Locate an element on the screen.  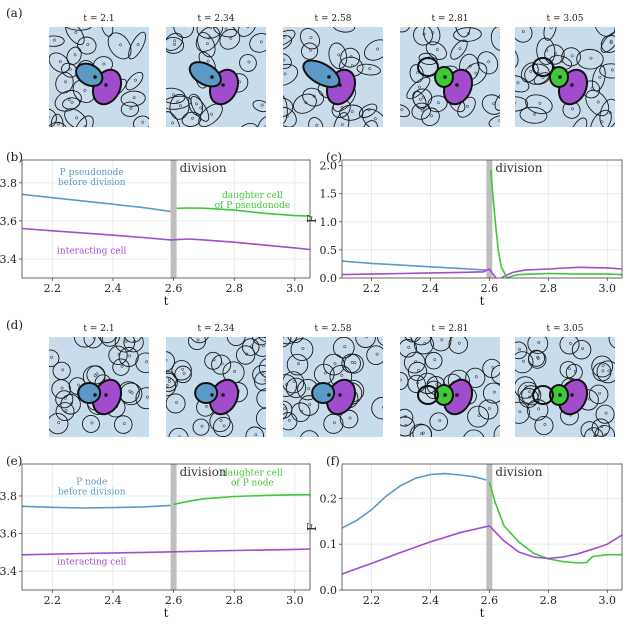
panel-label-f: (f) is located at coordinates (333, 461).